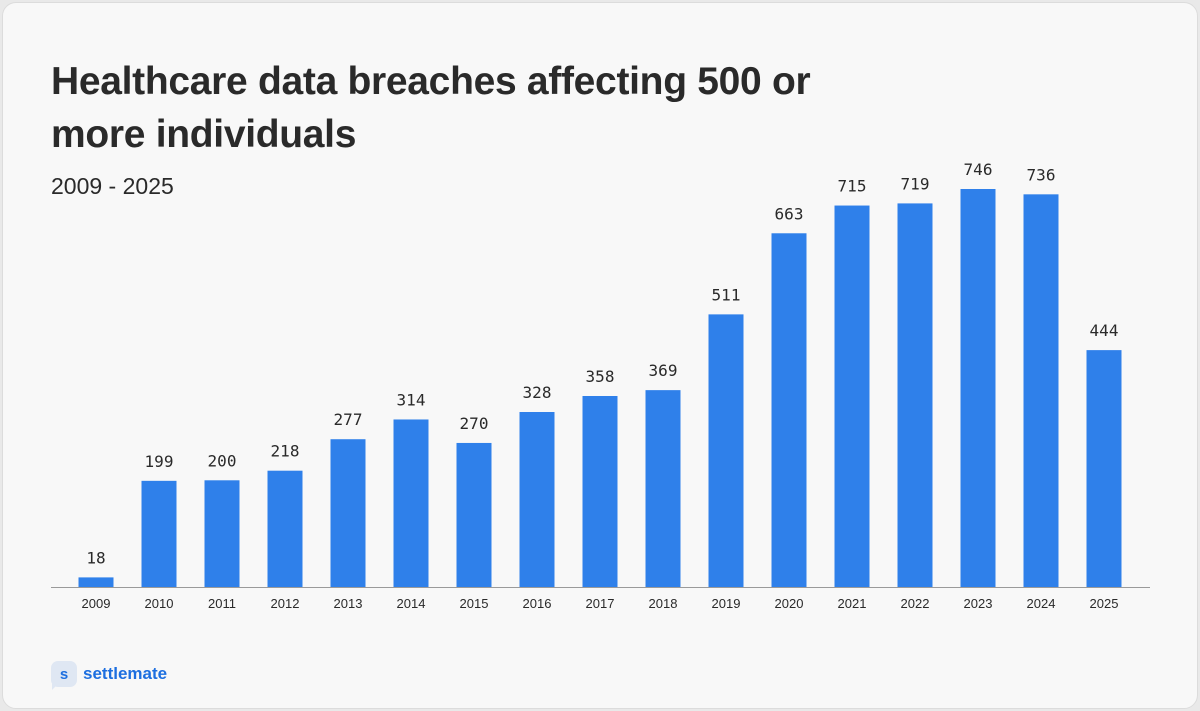 The height and width of the screenshot is (711, 1200). What do you see at coordinates (789, 213) in the screenshot?
I see `value-label-2020: 663` at bounding box center [789, 213].